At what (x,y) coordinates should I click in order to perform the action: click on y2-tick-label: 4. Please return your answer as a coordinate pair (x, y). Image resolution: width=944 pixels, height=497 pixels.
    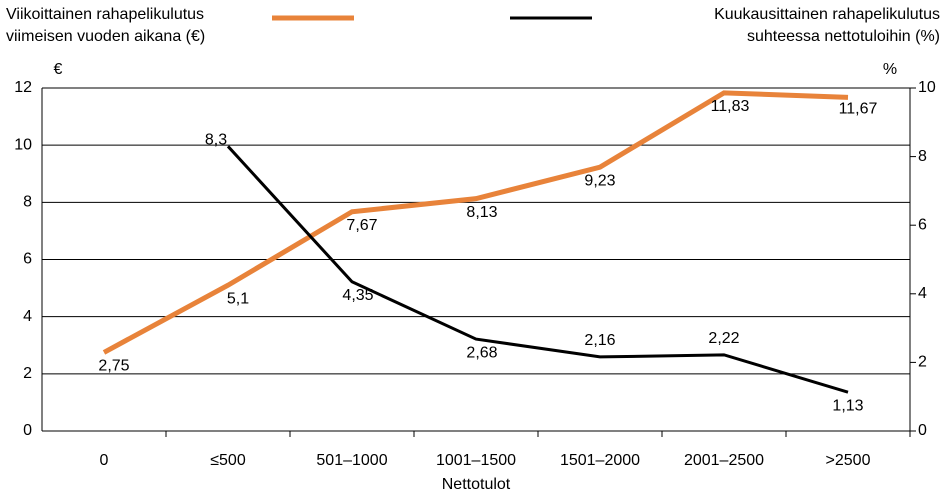
    Looking at the image, I should click on (922, 293).